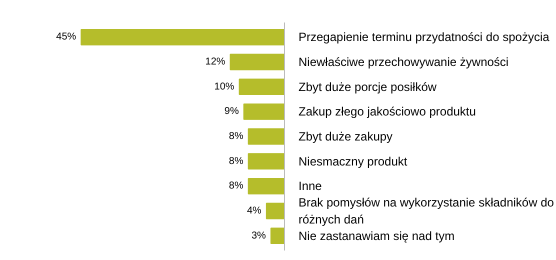  What do you see at coordinates (310, 186) in the screenshot?
I see `y-tick-label: Inne` at bounding box center [310, 186].